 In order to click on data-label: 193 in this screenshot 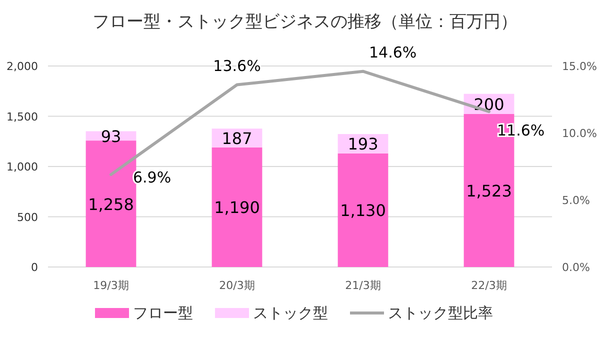, I will do `click(363, 144)`.